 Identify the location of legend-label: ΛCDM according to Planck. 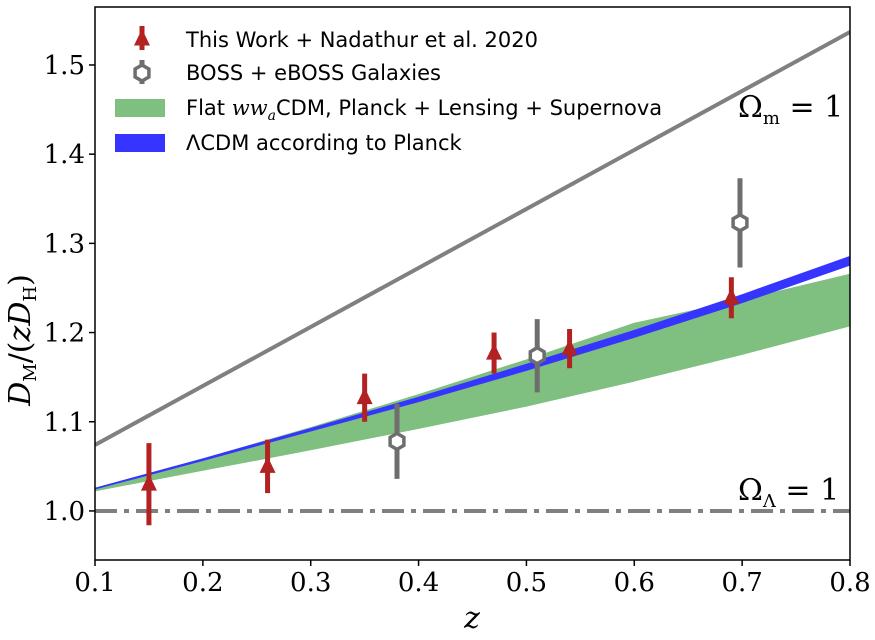
(324, 143).